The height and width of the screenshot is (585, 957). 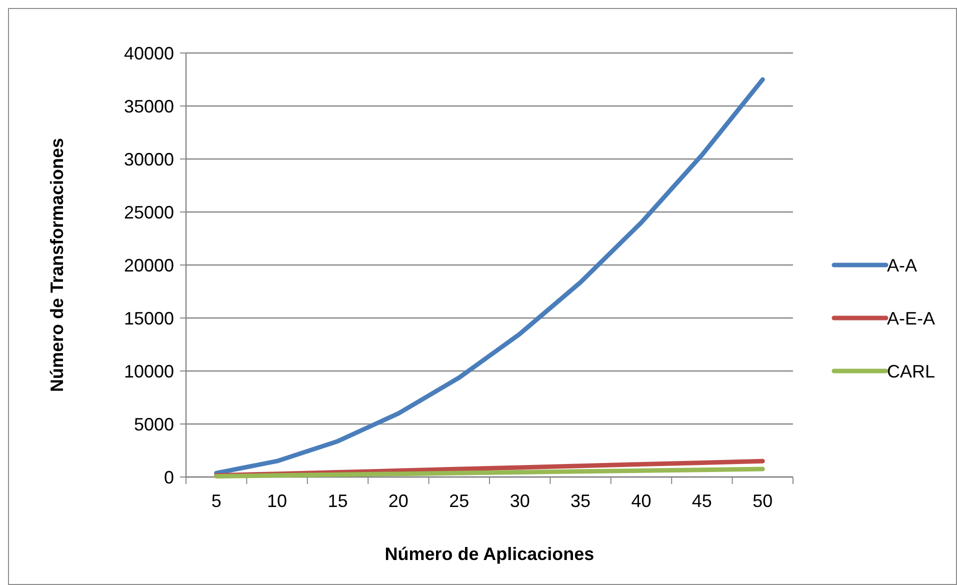 I want to click on x-tick-label: 10, so click(x=277, y=501).